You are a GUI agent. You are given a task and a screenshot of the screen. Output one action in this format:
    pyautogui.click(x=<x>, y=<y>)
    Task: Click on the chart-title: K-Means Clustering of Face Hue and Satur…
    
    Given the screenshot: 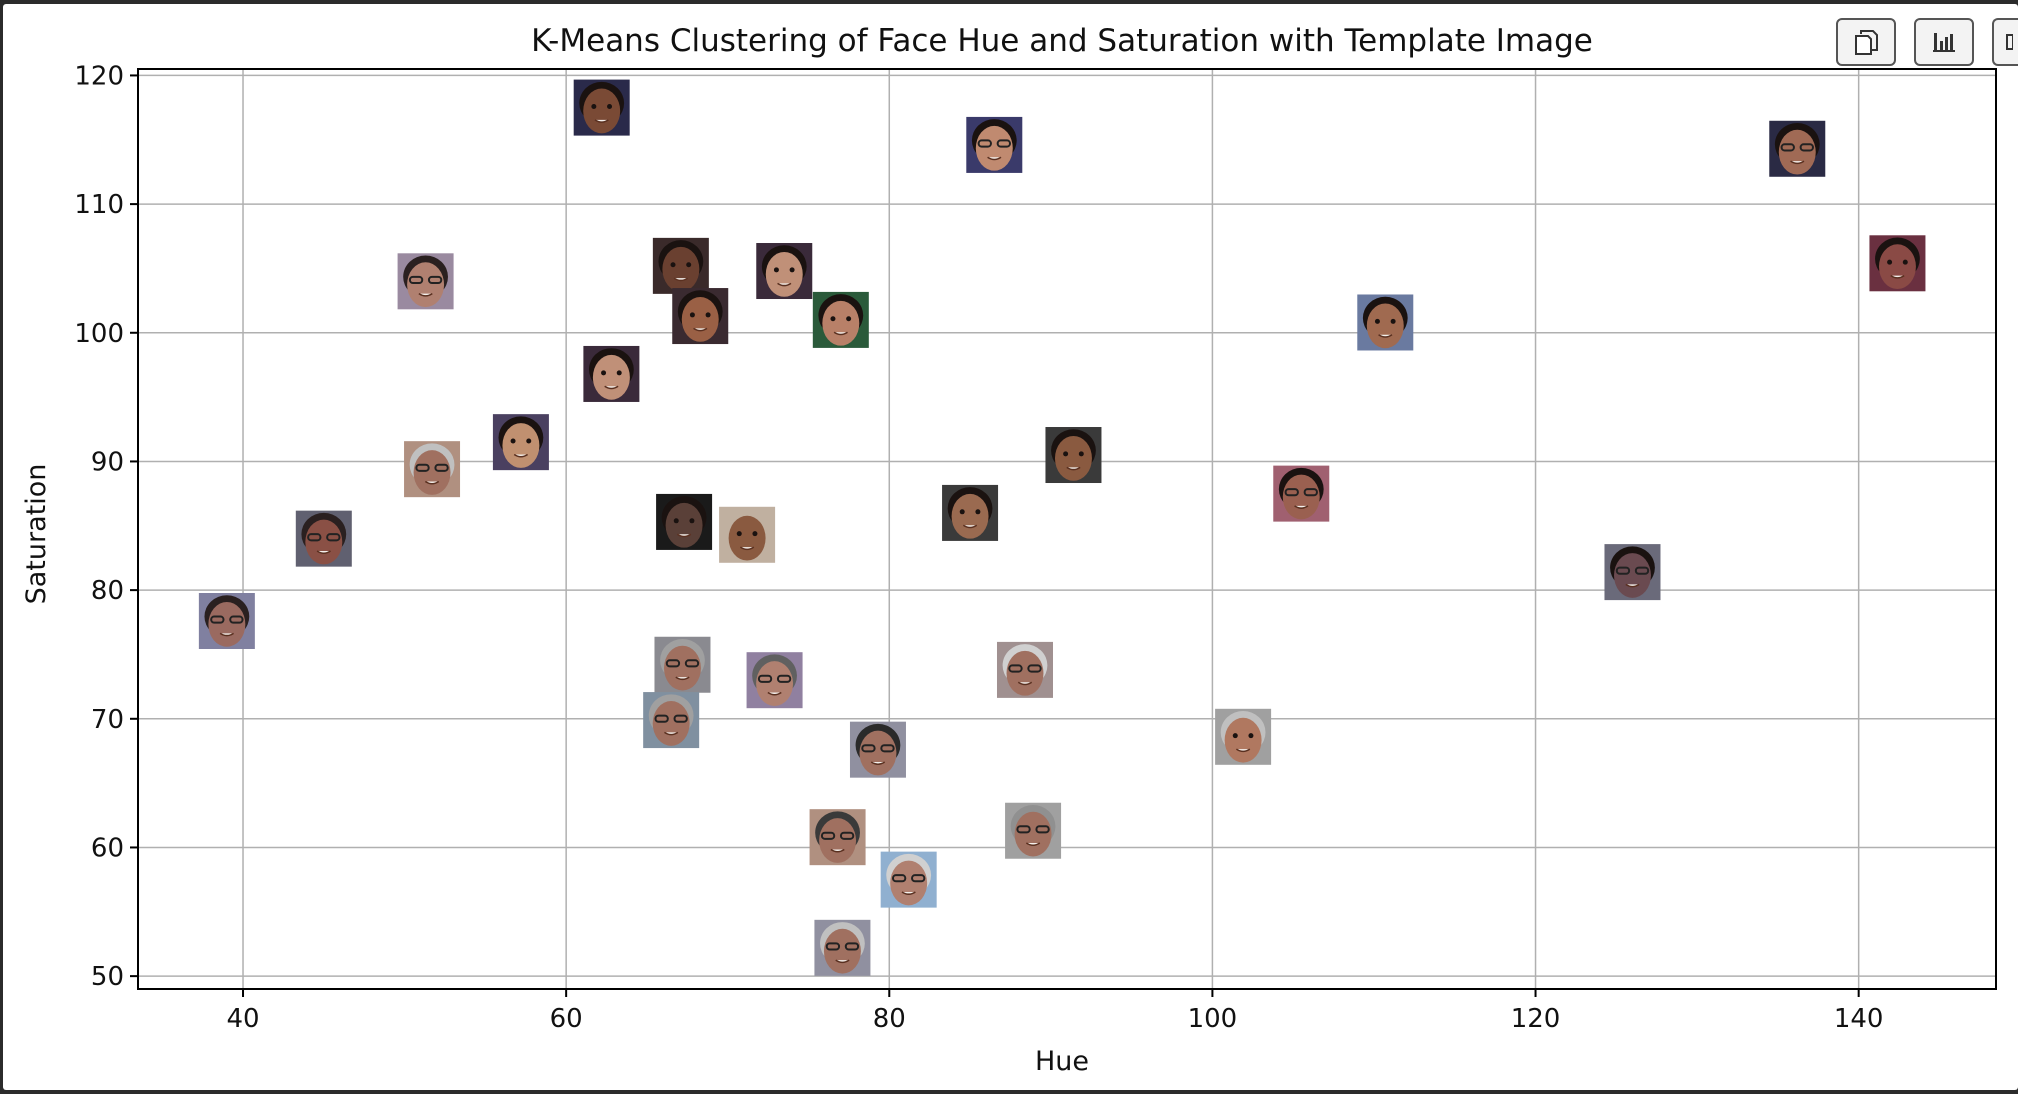 What is the action you would take?
    pyautogui.click(x=1062, y=41)
    